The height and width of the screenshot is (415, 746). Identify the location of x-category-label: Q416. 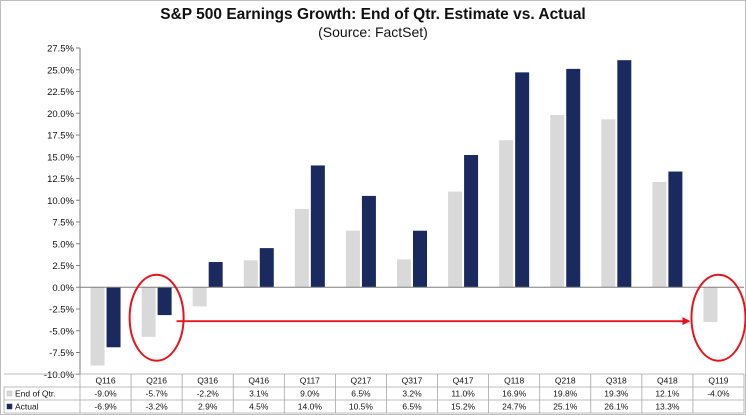
(258, 381).